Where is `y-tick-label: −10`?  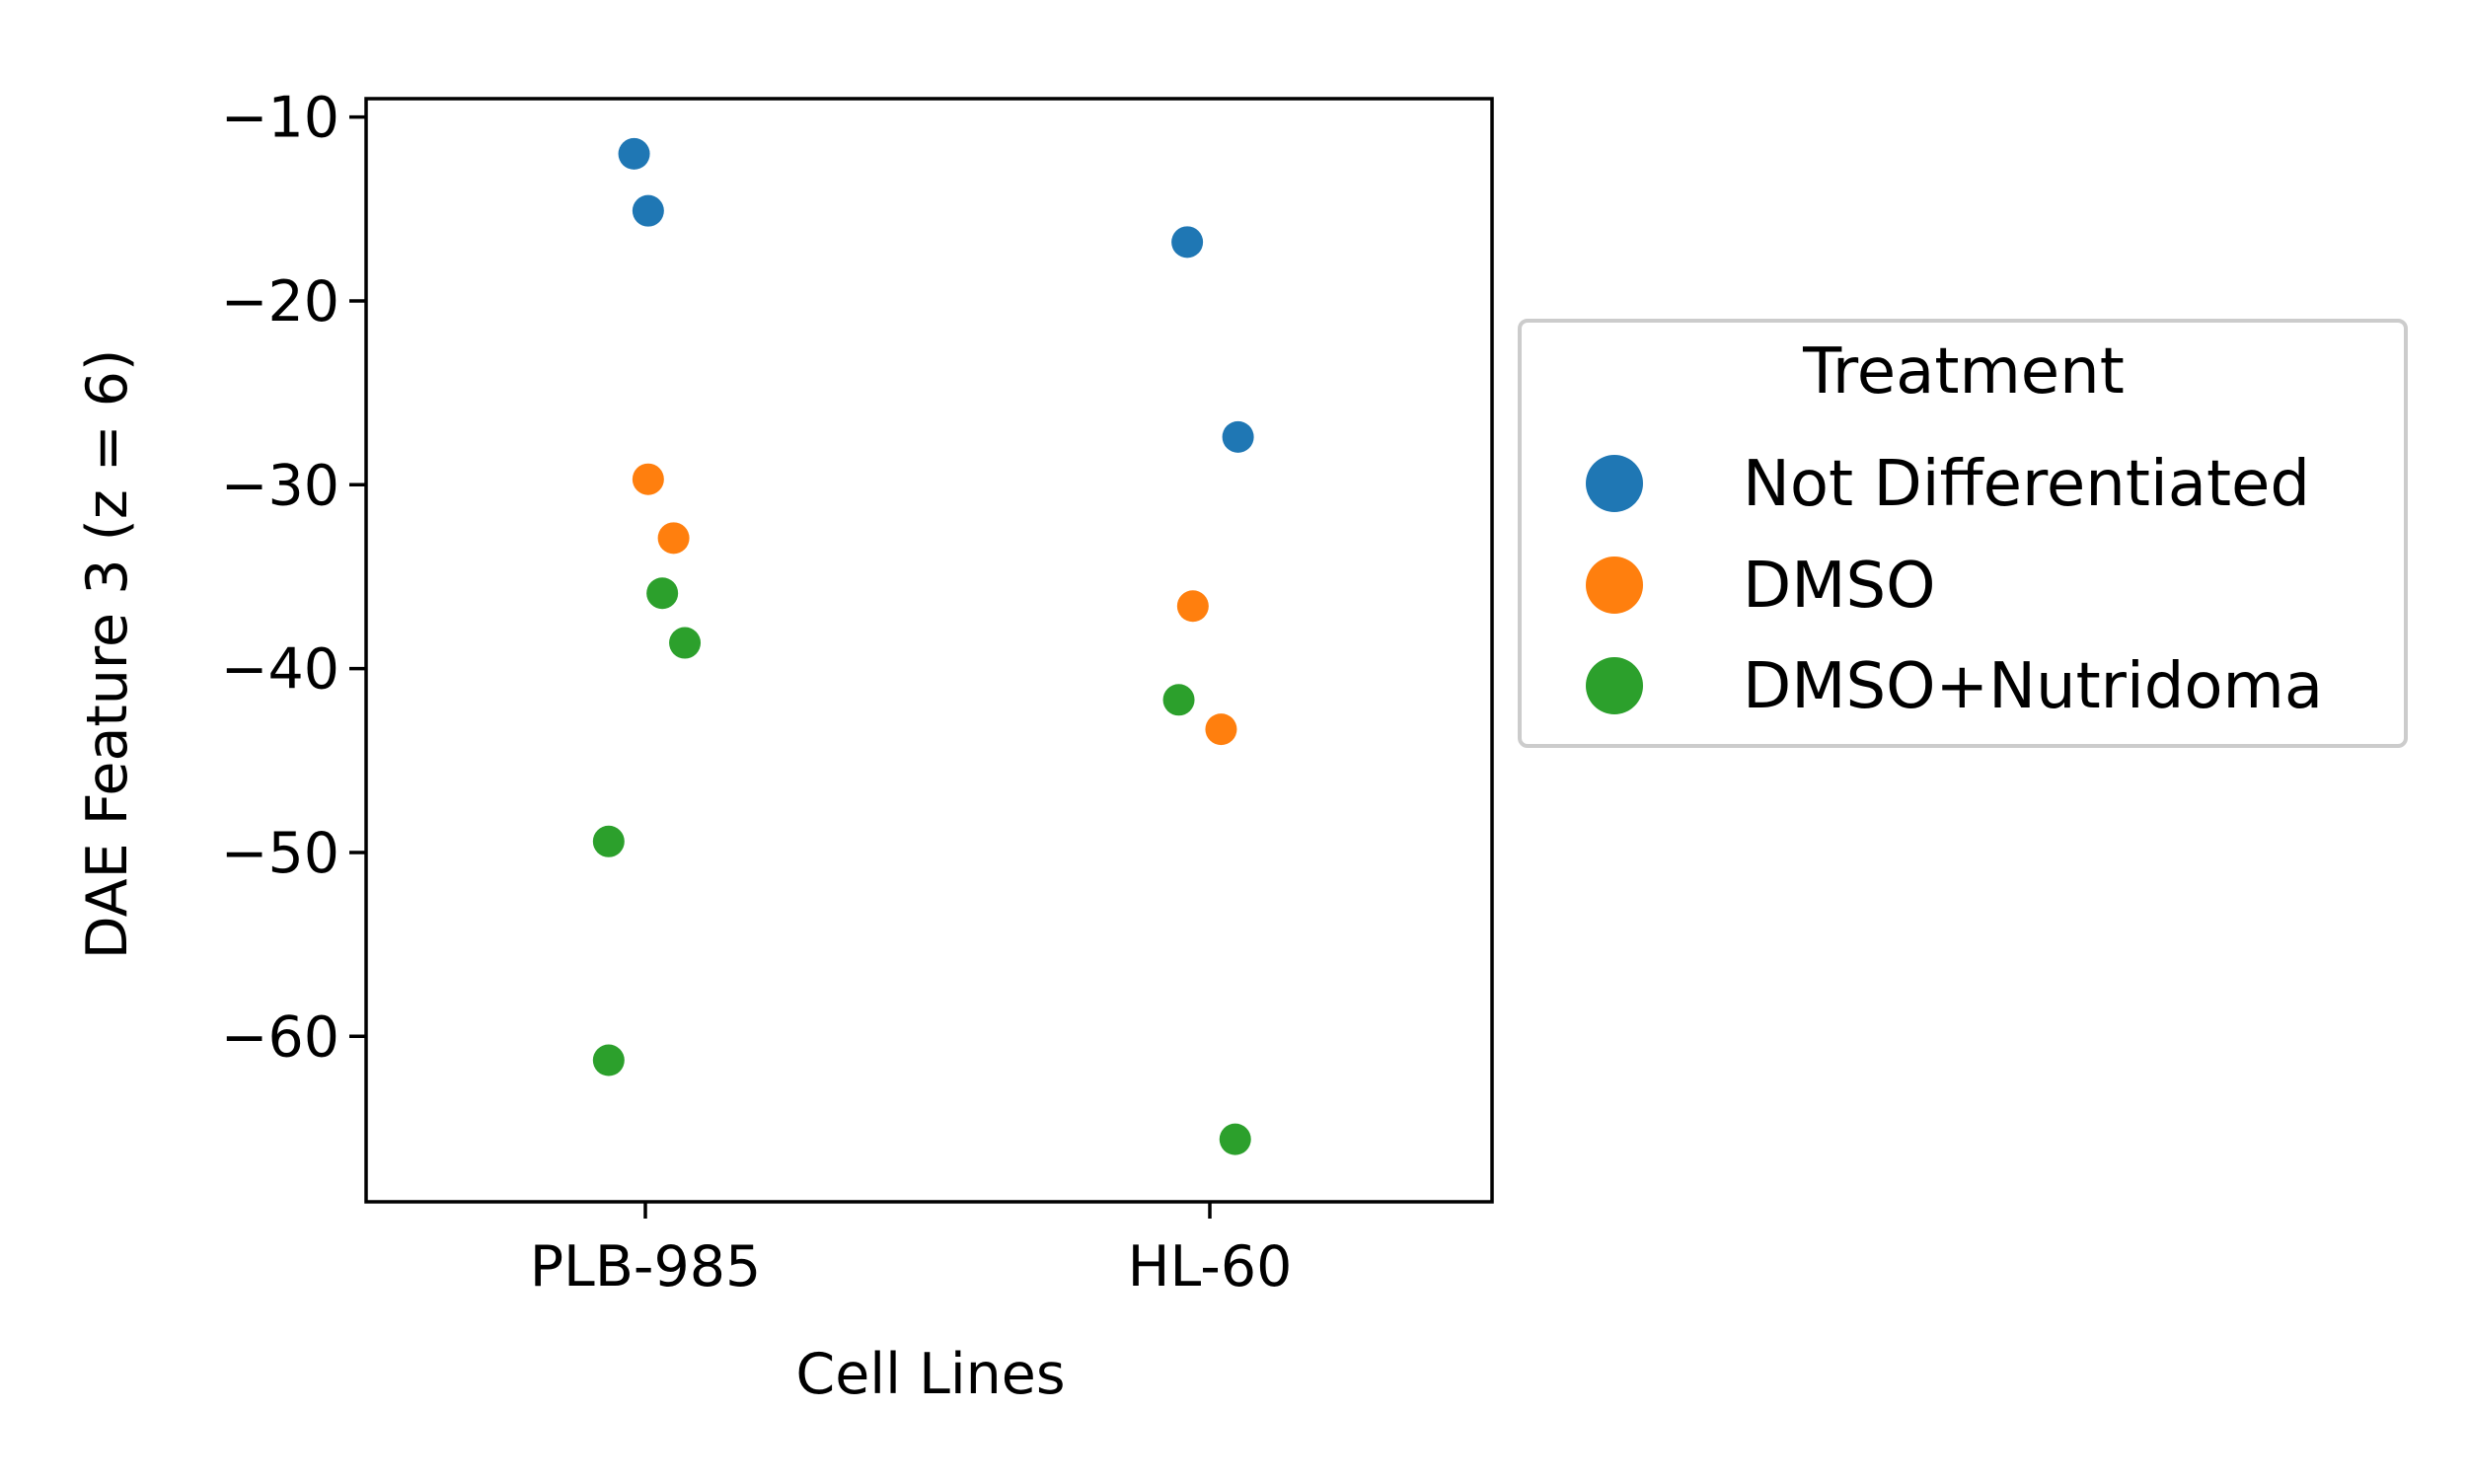
y-tick-label: −10 is located at coordinates (280, 118).